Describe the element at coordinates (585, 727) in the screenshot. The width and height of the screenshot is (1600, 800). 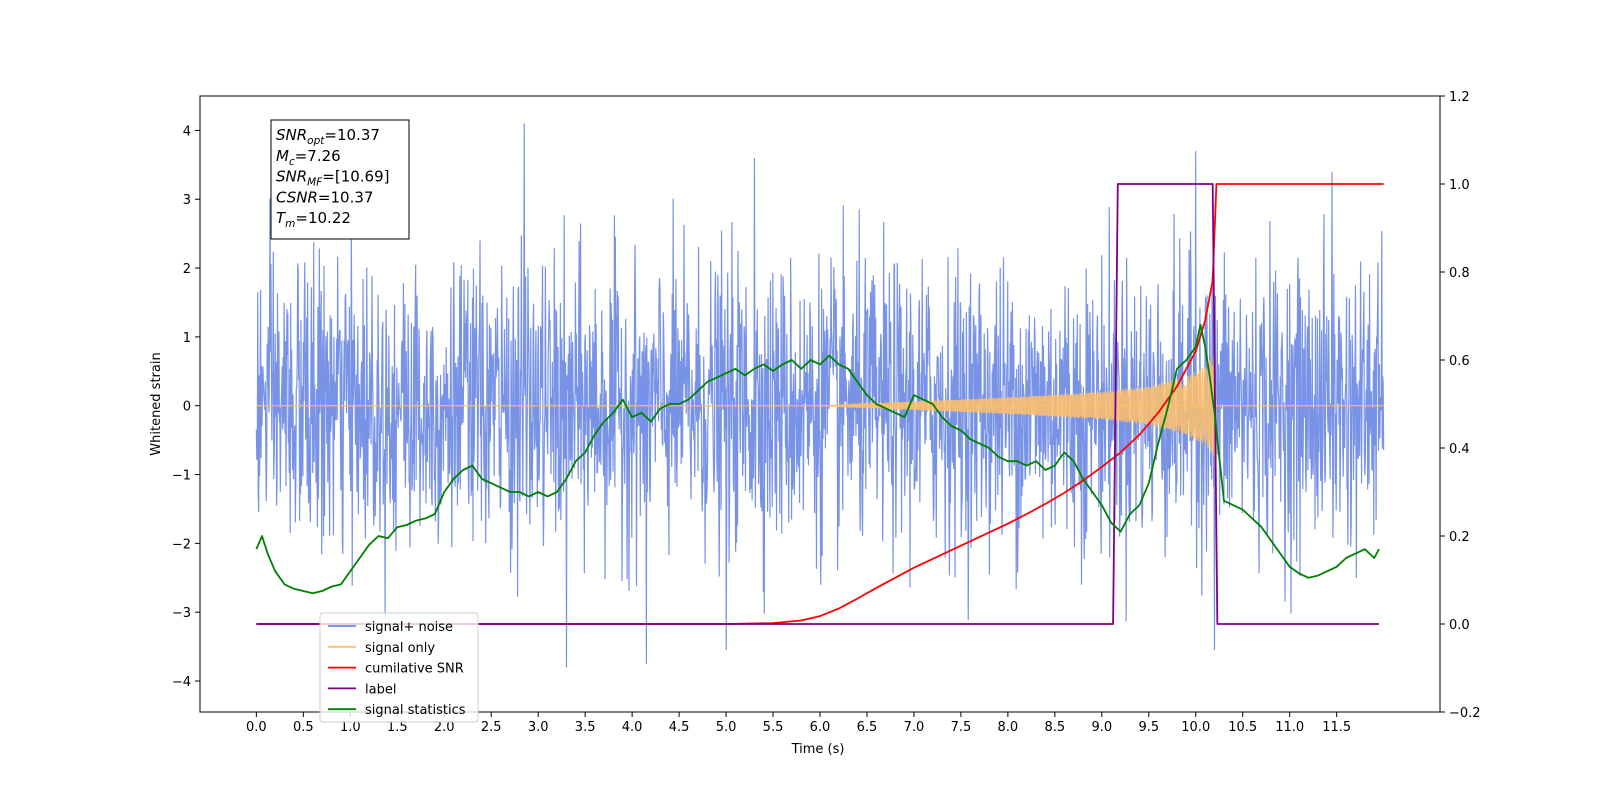
I see `x-tick-label: 3.5` at that location.